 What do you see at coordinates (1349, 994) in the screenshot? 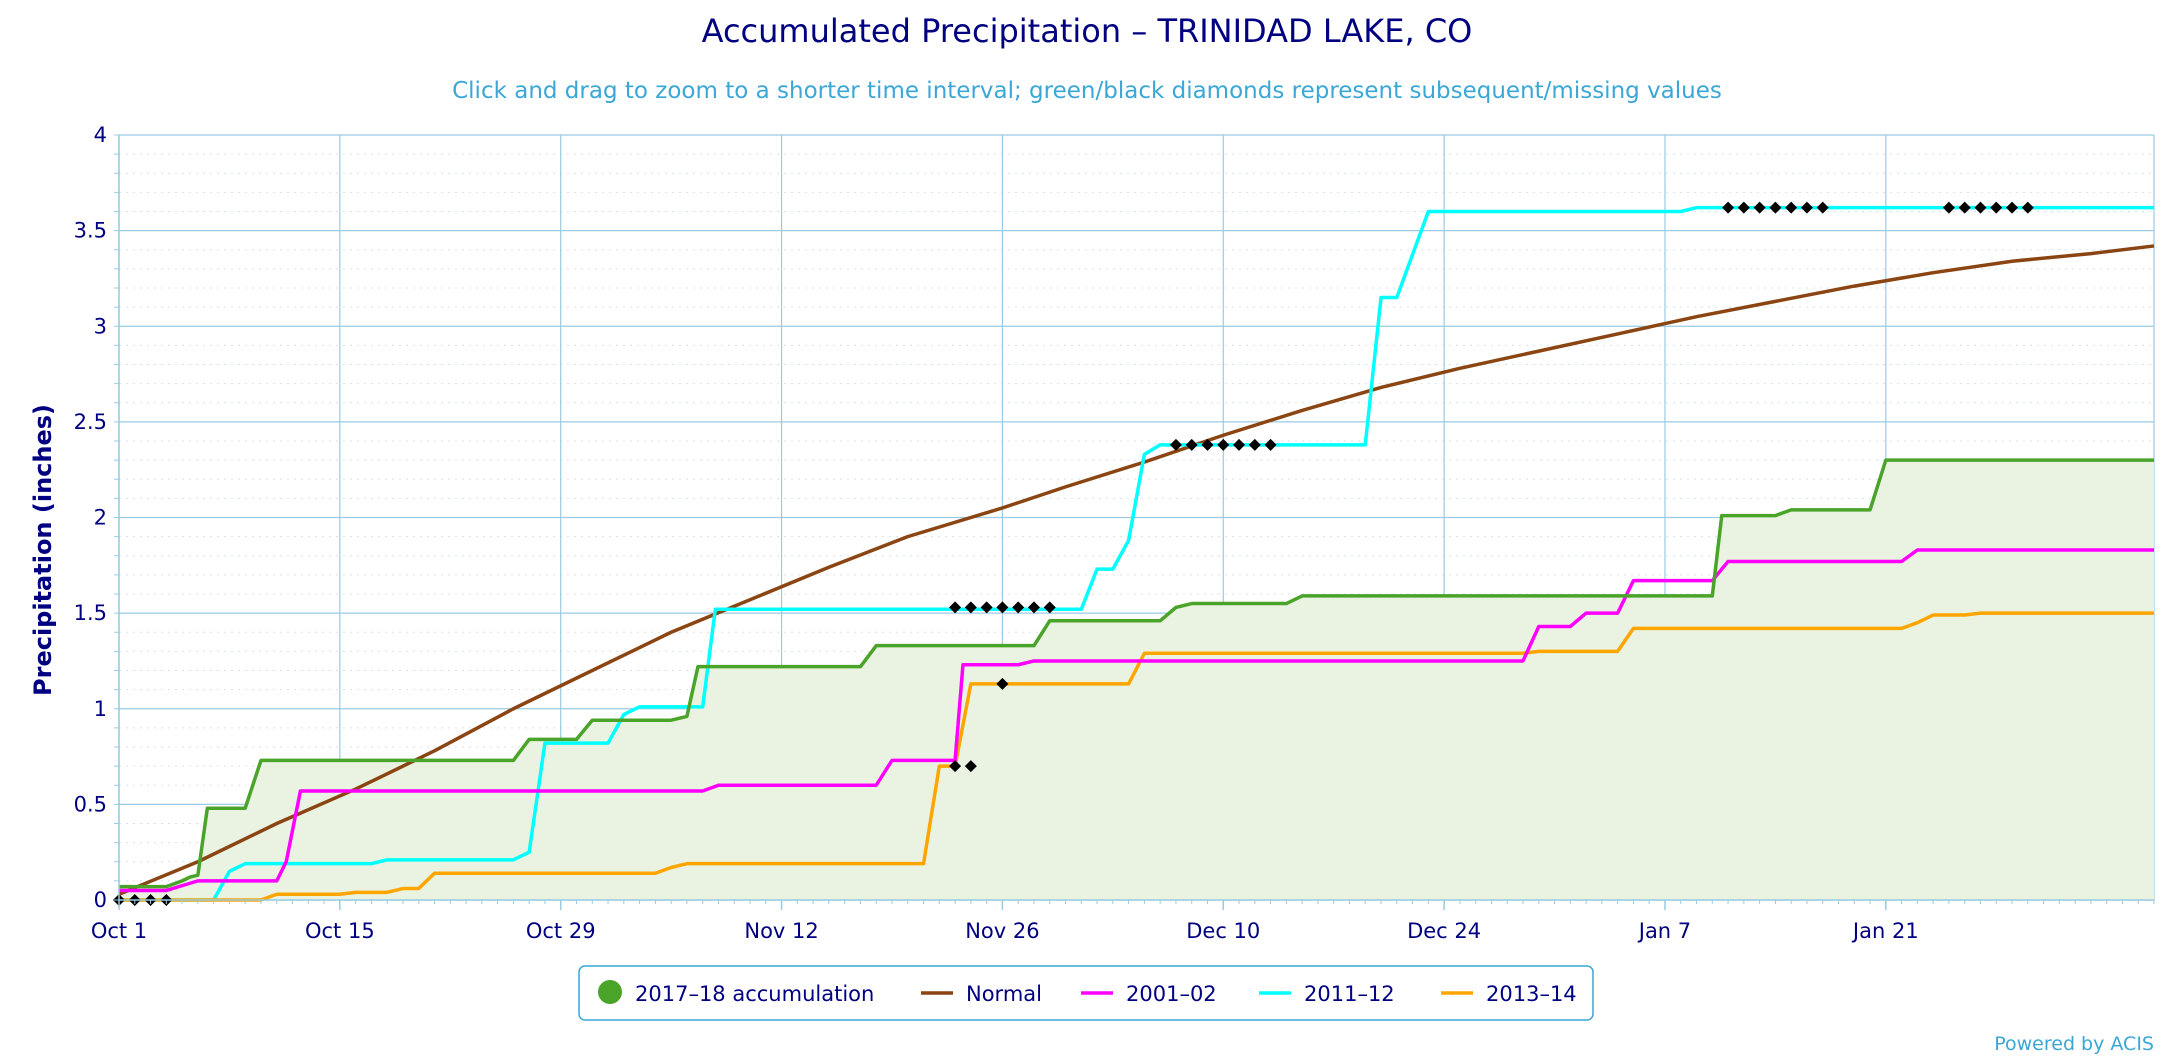
I see `legend-label: 2011–12` at bounding box center [1349, 994].